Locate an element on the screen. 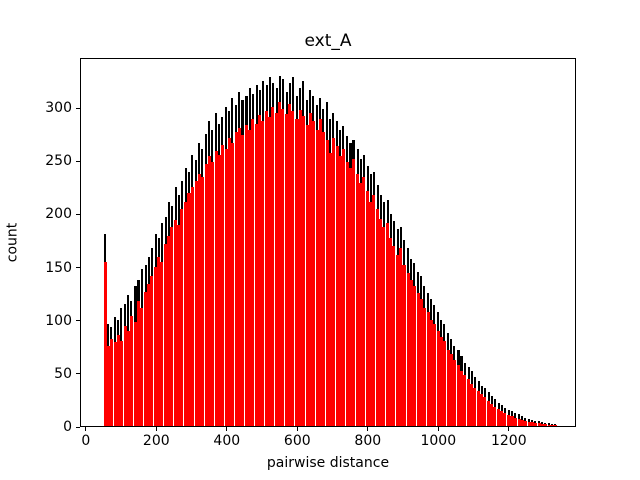  x-tick-label: 0 is located at coordinates (86, 441).